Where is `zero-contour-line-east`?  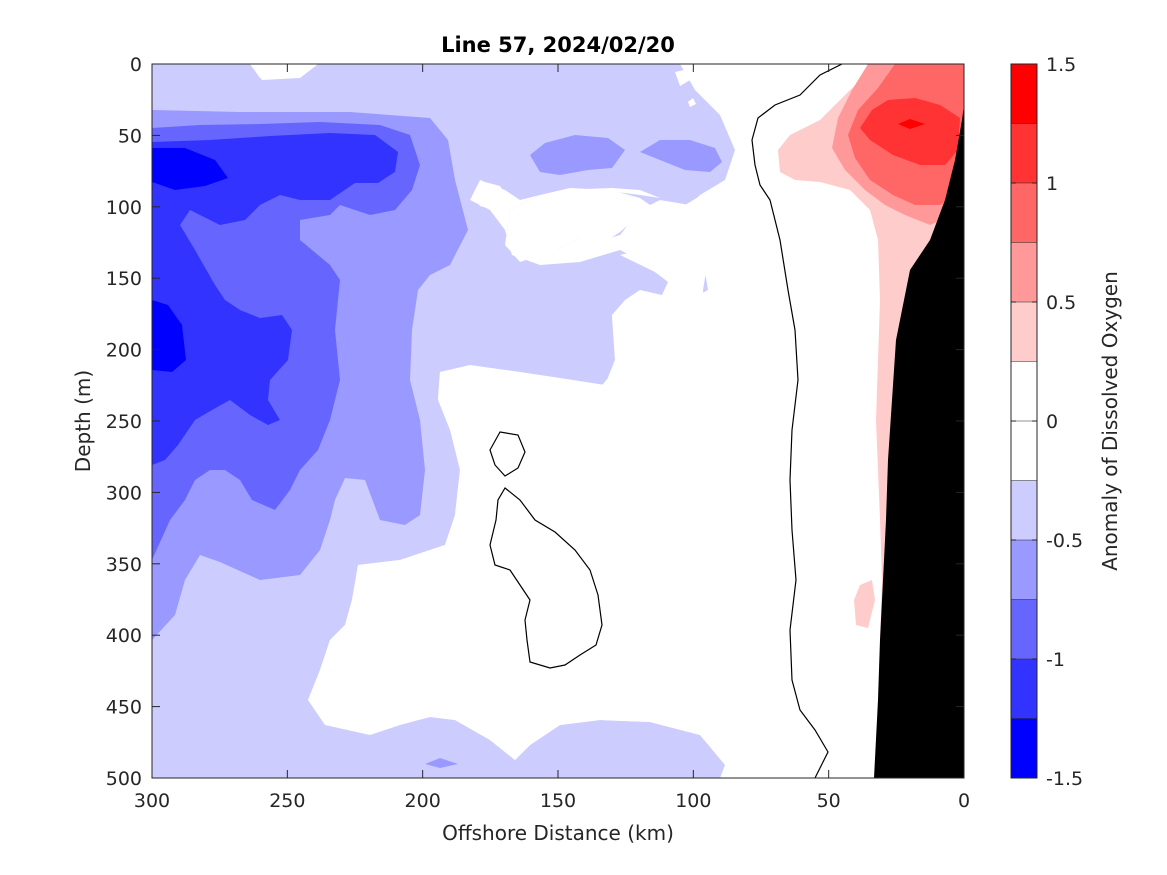 zero-contour-line-east is located at coordinates (797, 421).